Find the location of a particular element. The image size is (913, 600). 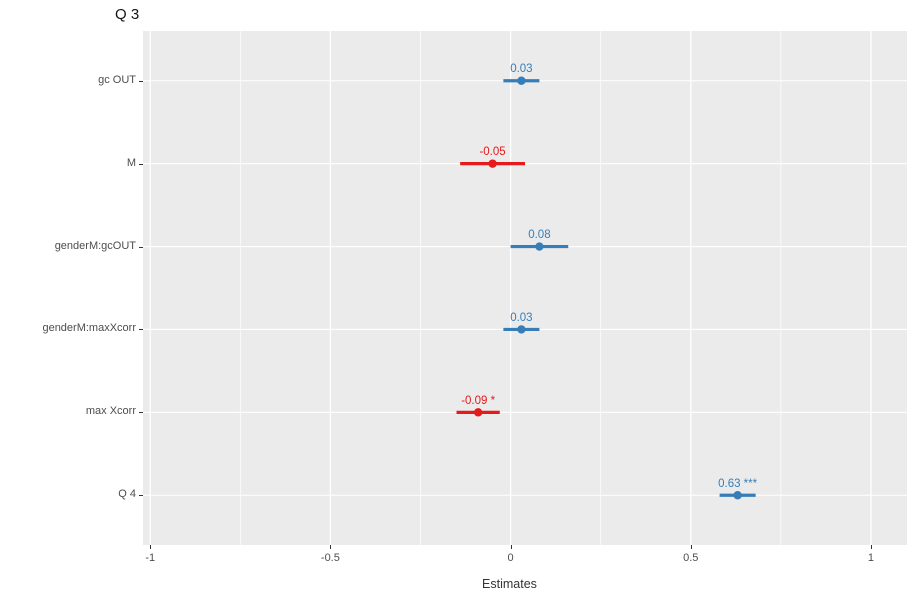

y-tick-label: genderM:maxXcorr is located at coordinates (89, 328).